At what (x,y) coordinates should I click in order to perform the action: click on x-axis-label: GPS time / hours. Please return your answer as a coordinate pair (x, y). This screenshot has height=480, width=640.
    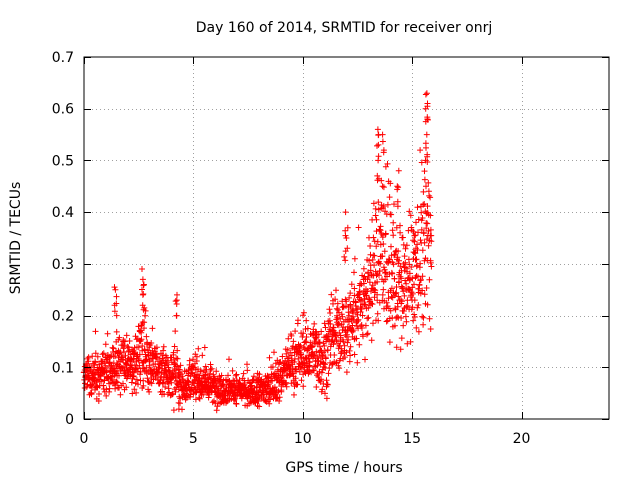
    Looking at the image, I should click on (343, 468).